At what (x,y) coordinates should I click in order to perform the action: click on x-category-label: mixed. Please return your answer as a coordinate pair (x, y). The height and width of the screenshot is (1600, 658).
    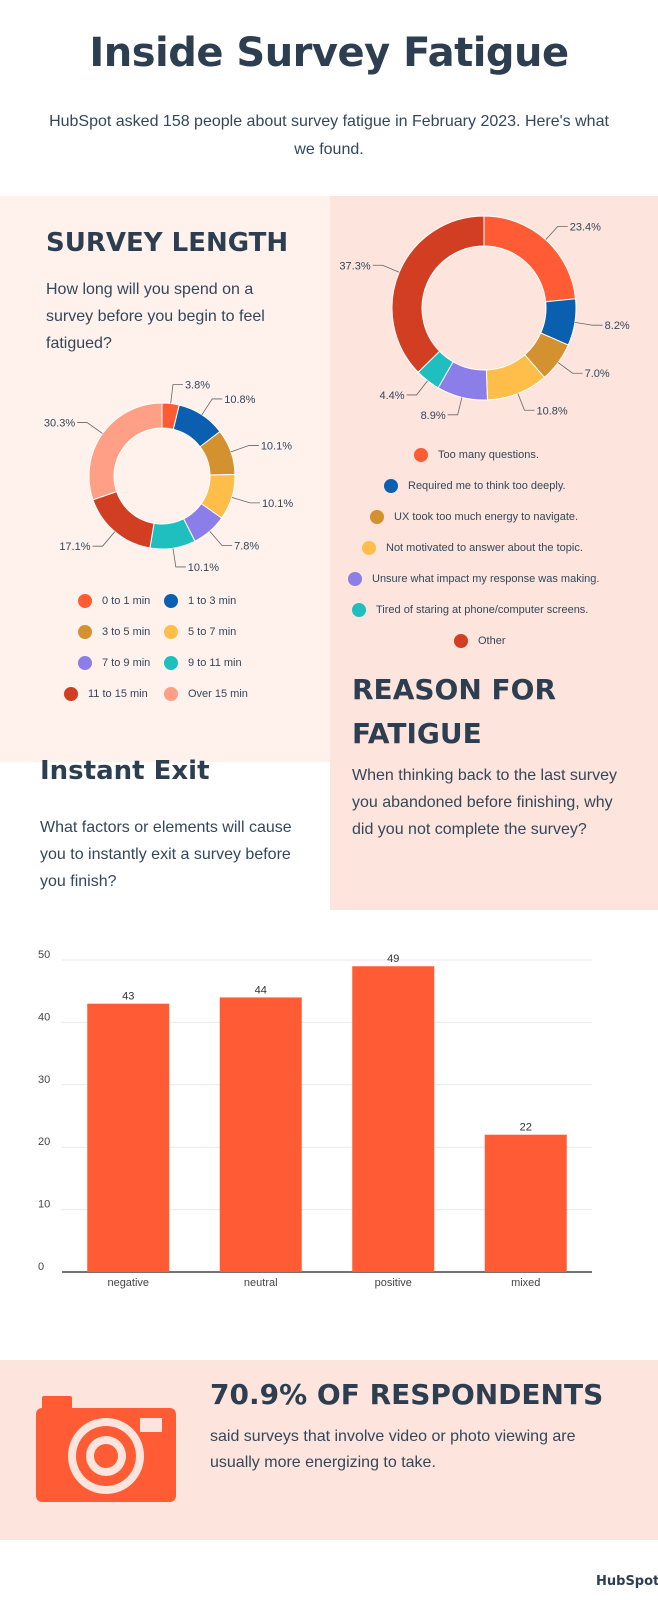
    Looking at the image, I should click on (525, 1283).